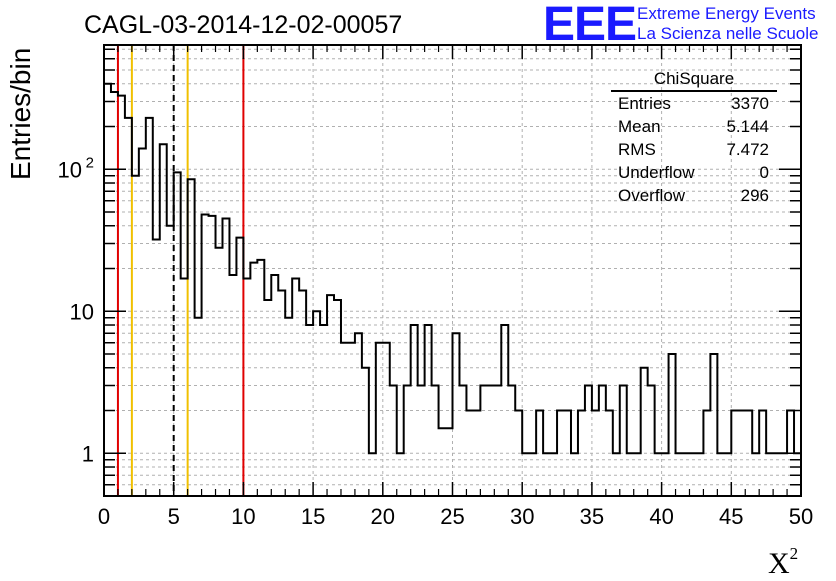 The height and width of the screenshot is (581, 836). What do you see at coordinates (20, 113) in the screenshot?
I see `y-axis-label: Entries/bin` at bounding box center [20, 113].